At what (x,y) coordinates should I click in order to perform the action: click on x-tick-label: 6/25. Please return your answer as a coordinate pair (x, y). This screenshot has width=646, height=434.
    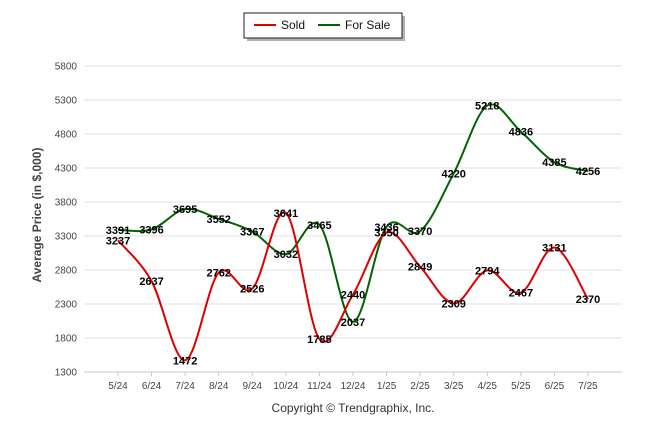
    Looking at the image, I should click on (555, 386).